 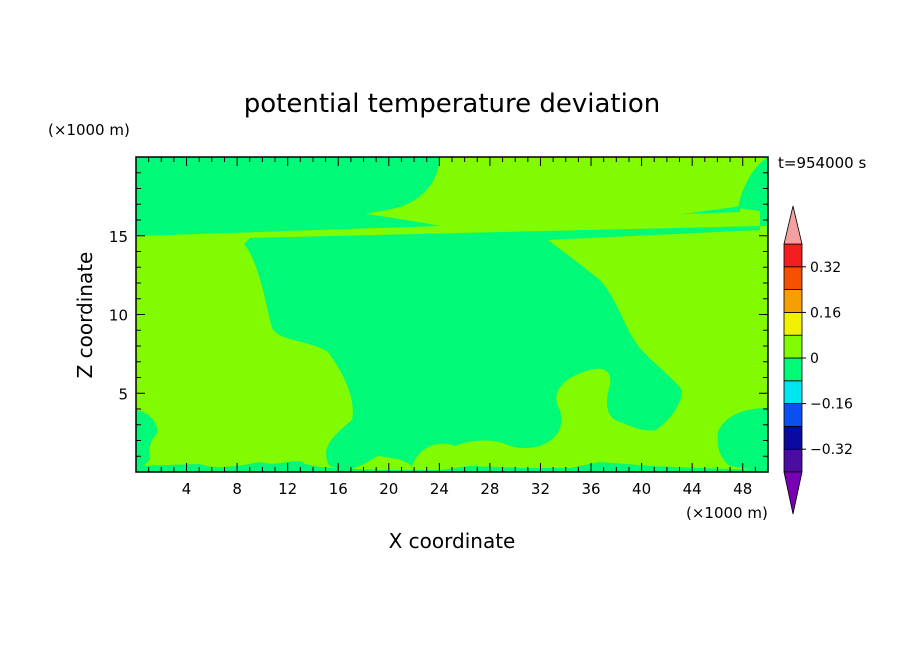 I want to click on colorbar-label: 0, so click(x=814, y=359).